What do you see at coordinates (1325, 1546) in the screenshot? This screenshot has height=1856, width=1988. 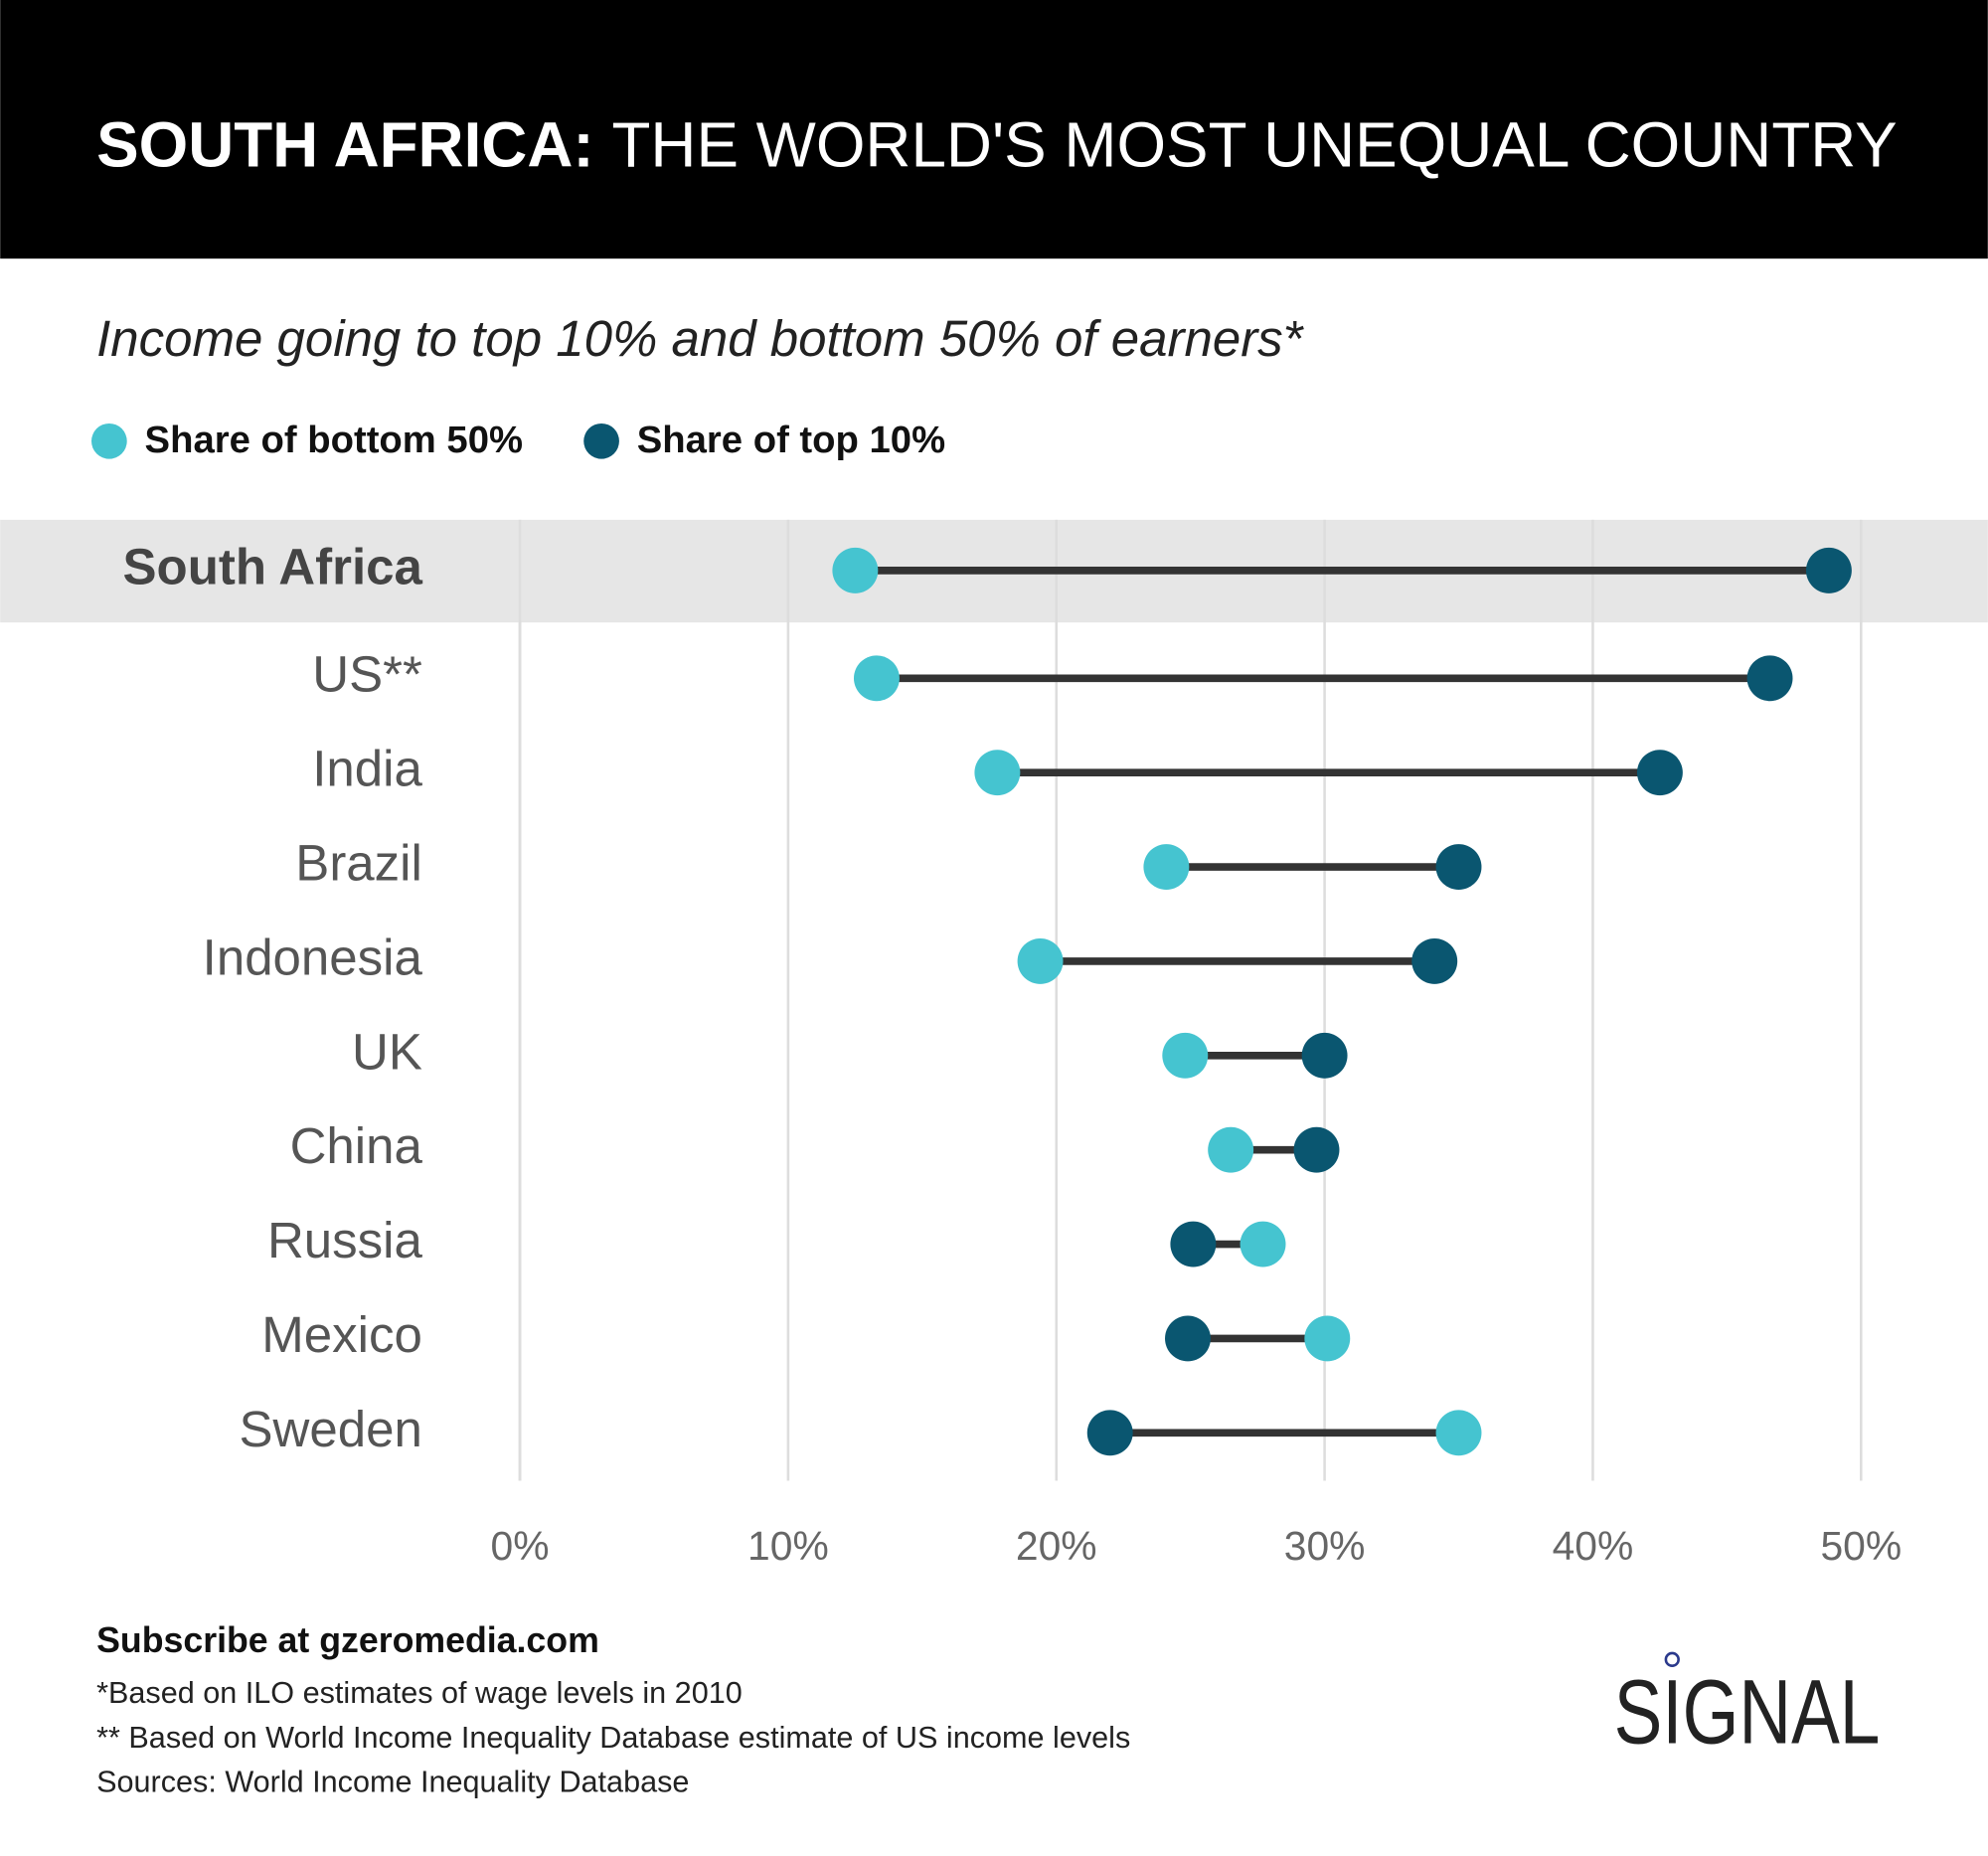 I see `x-tick-label: 30%` at bounding box center [1325, 1546].